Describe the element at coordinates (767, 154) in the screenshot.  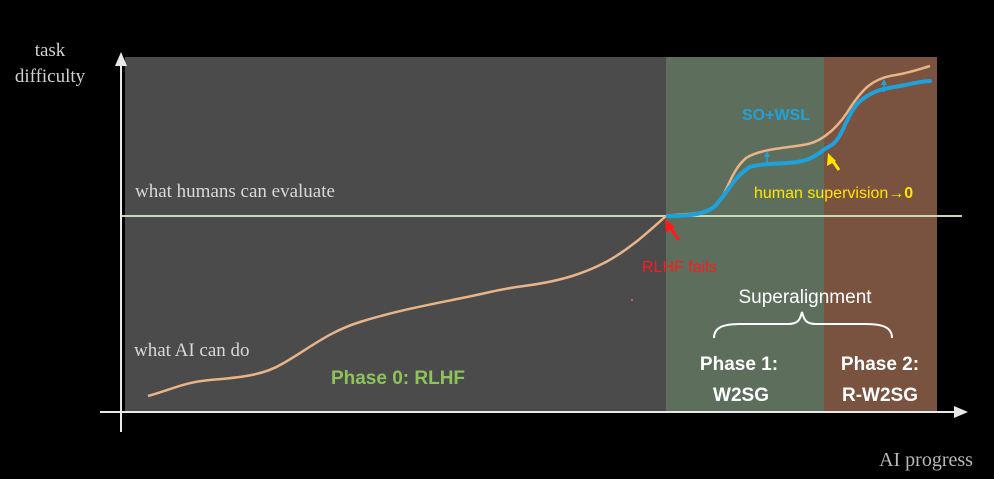
I see `gap-arrowhead-1-icon` at that location.